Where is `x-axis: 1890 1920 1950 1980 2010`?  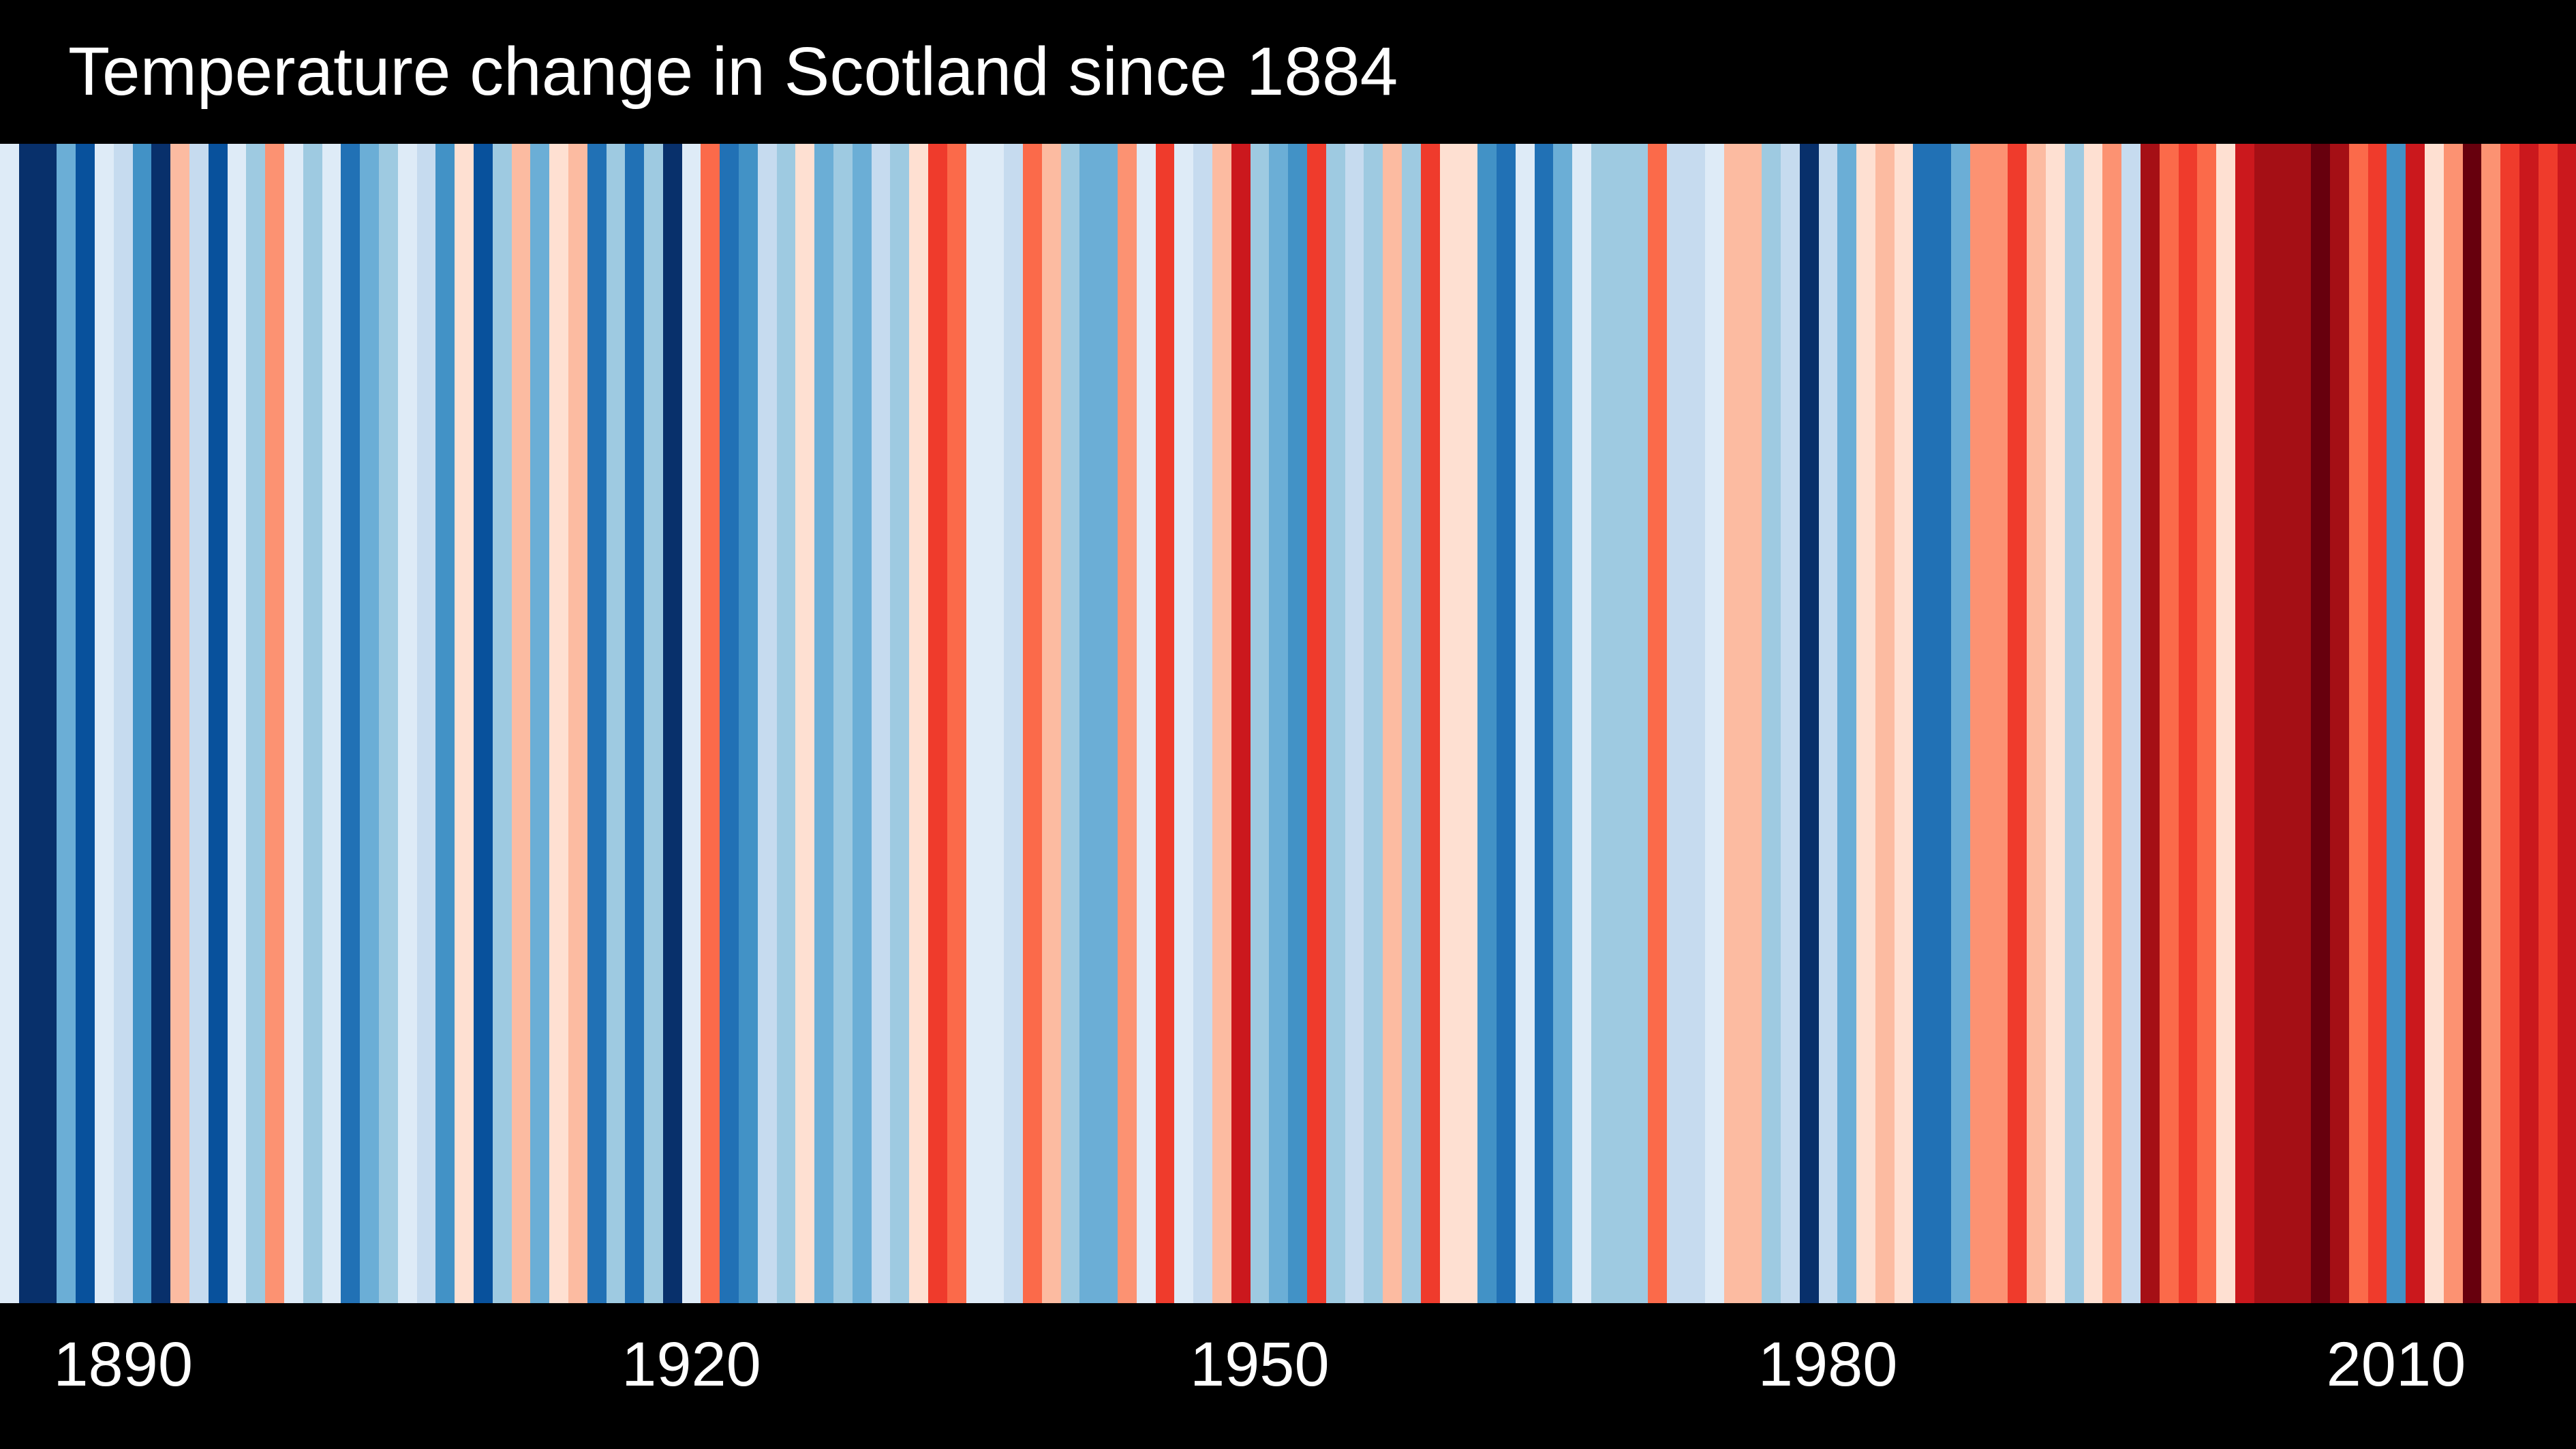 x-axis: 1890 1920 1950 1980 2010 is located at coordinates (1288, 1376).